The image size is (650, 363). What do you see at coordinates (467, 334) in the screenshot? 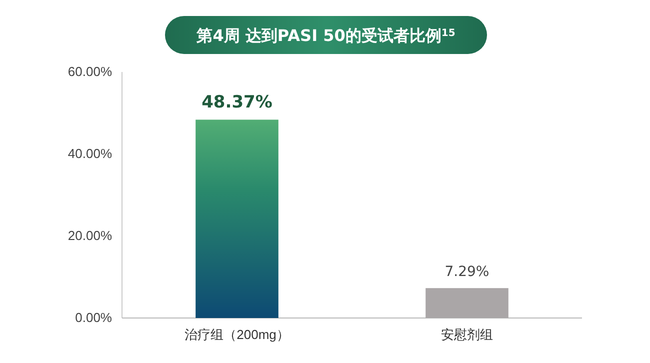
I see `x-tick-label: 安慰剂组` at bounding box center [467, 334].